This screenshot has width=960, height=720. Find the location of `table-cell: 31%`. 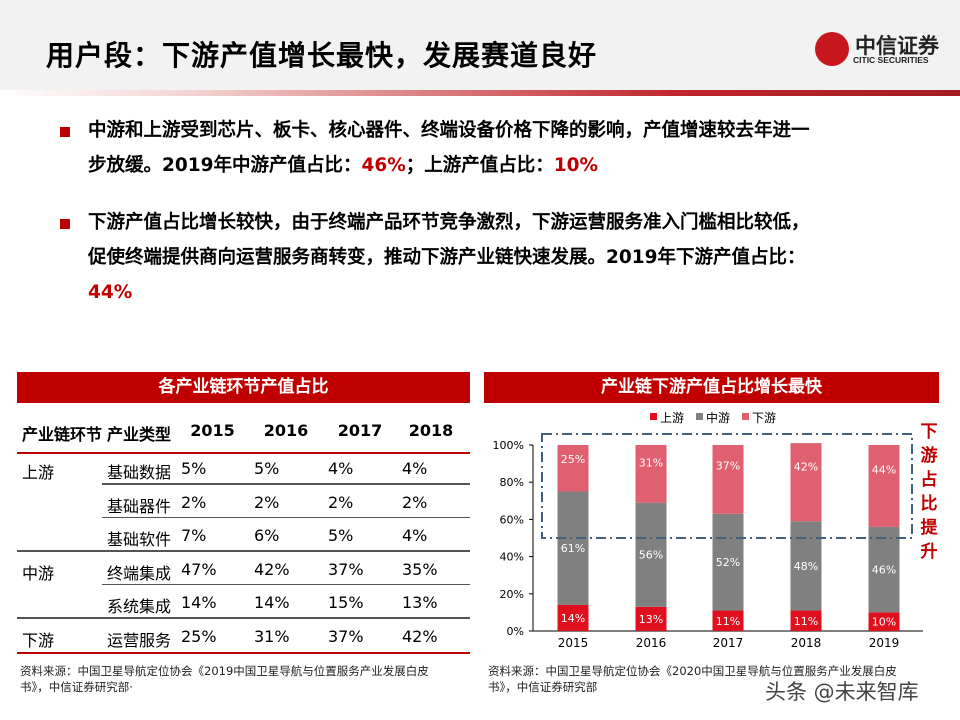

table-cell: 31% is located at coordinates (272, 636).